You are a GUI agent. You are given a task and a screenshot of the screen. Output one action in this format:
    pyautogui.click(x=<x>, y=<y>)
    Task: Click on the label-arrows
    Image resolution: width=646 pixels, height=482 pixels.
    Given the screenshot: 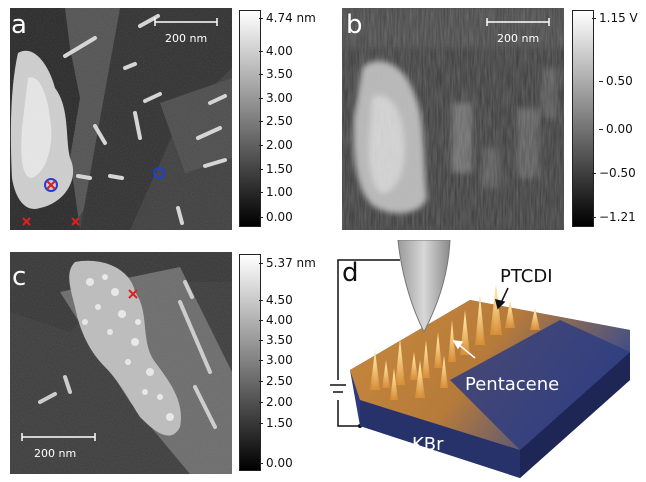 What is the action you would take?
    pyautogui.click(x=501, y=298)
    